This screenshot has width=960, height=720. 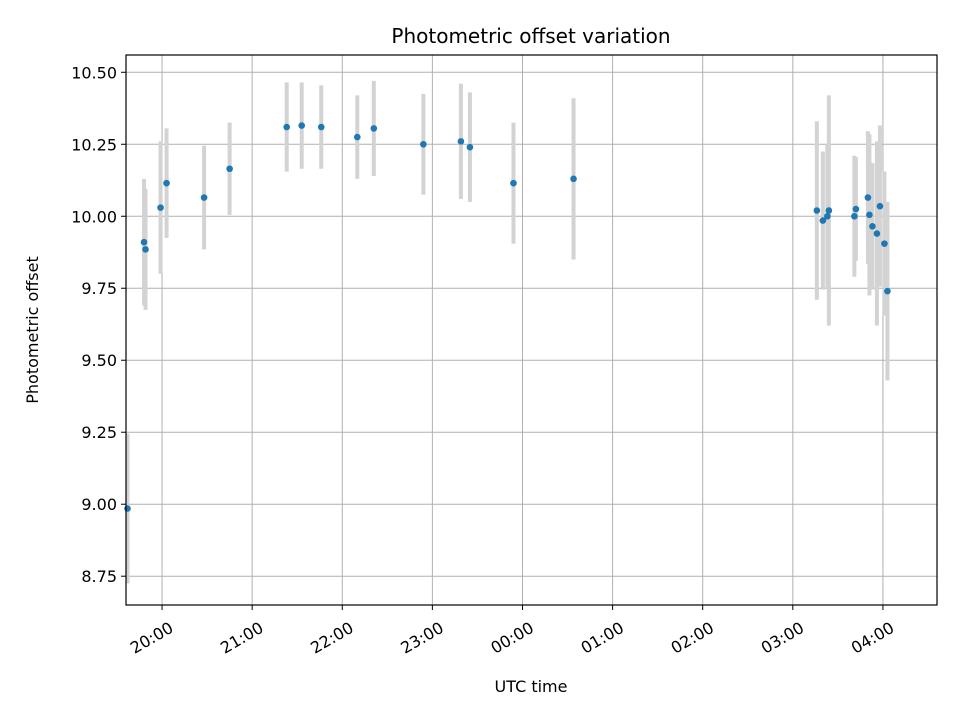 I want to click on x-tick-label: 00:00, so click(x=511, y=638).